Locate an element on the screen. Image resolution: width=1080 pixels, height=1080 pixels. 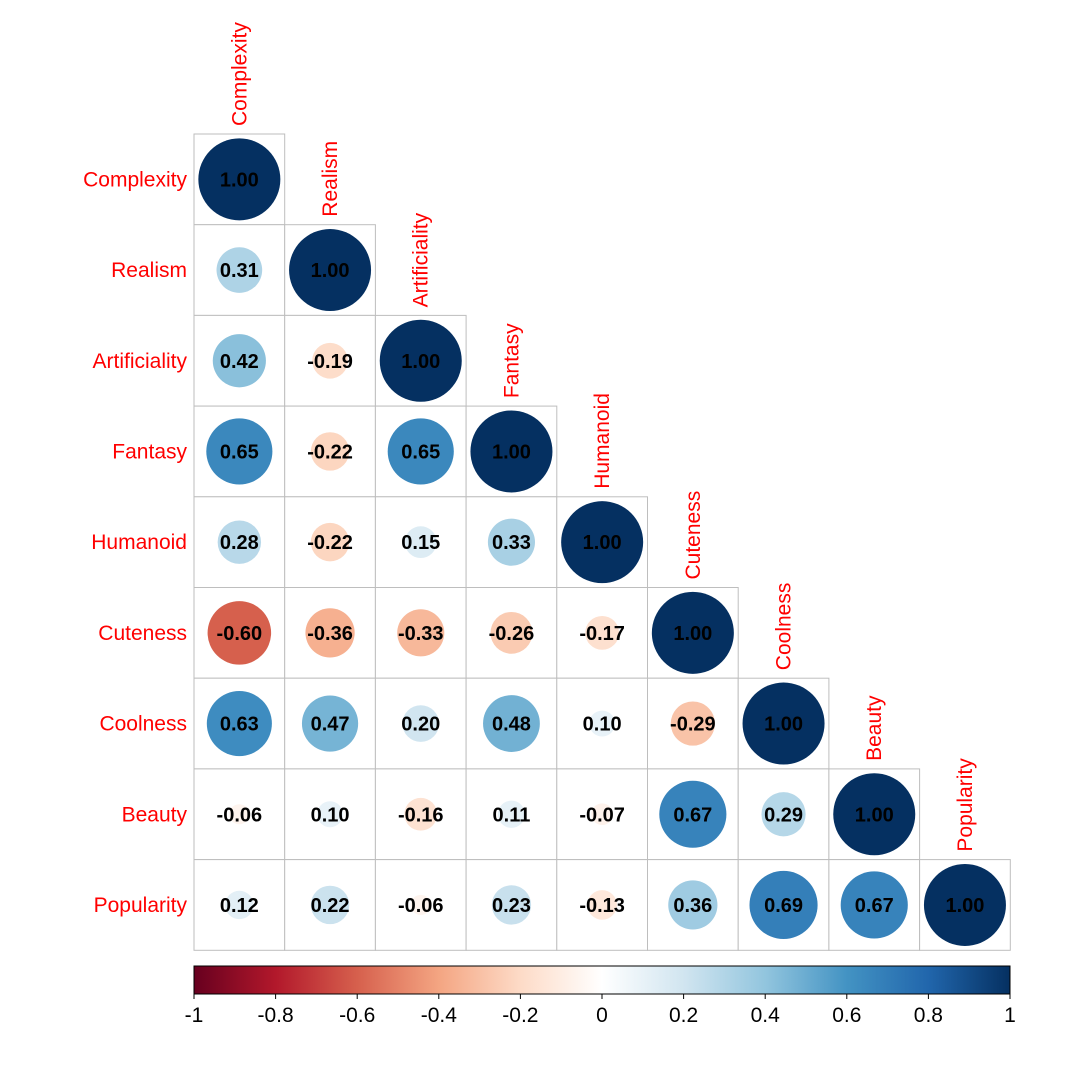
row-label-cuteness: Cuteness is located at coordinates (142, 633).